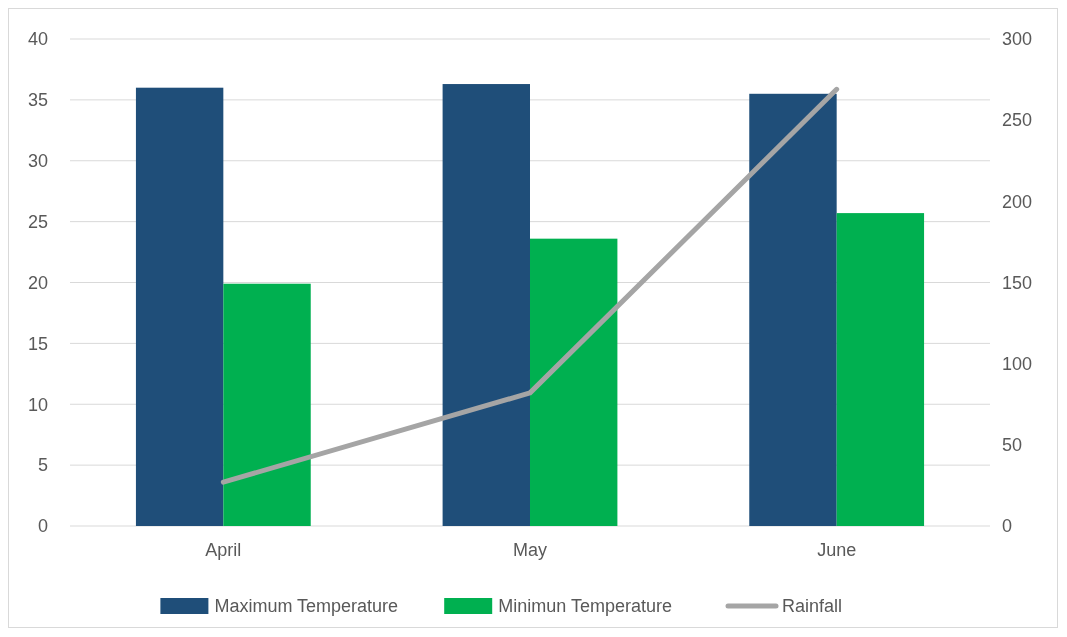 The height and width of the screenshot is (637, 1067). Describe the element at coordinates (37, 39) in the screenshot. I see `y-tick-label: 40` at that location.